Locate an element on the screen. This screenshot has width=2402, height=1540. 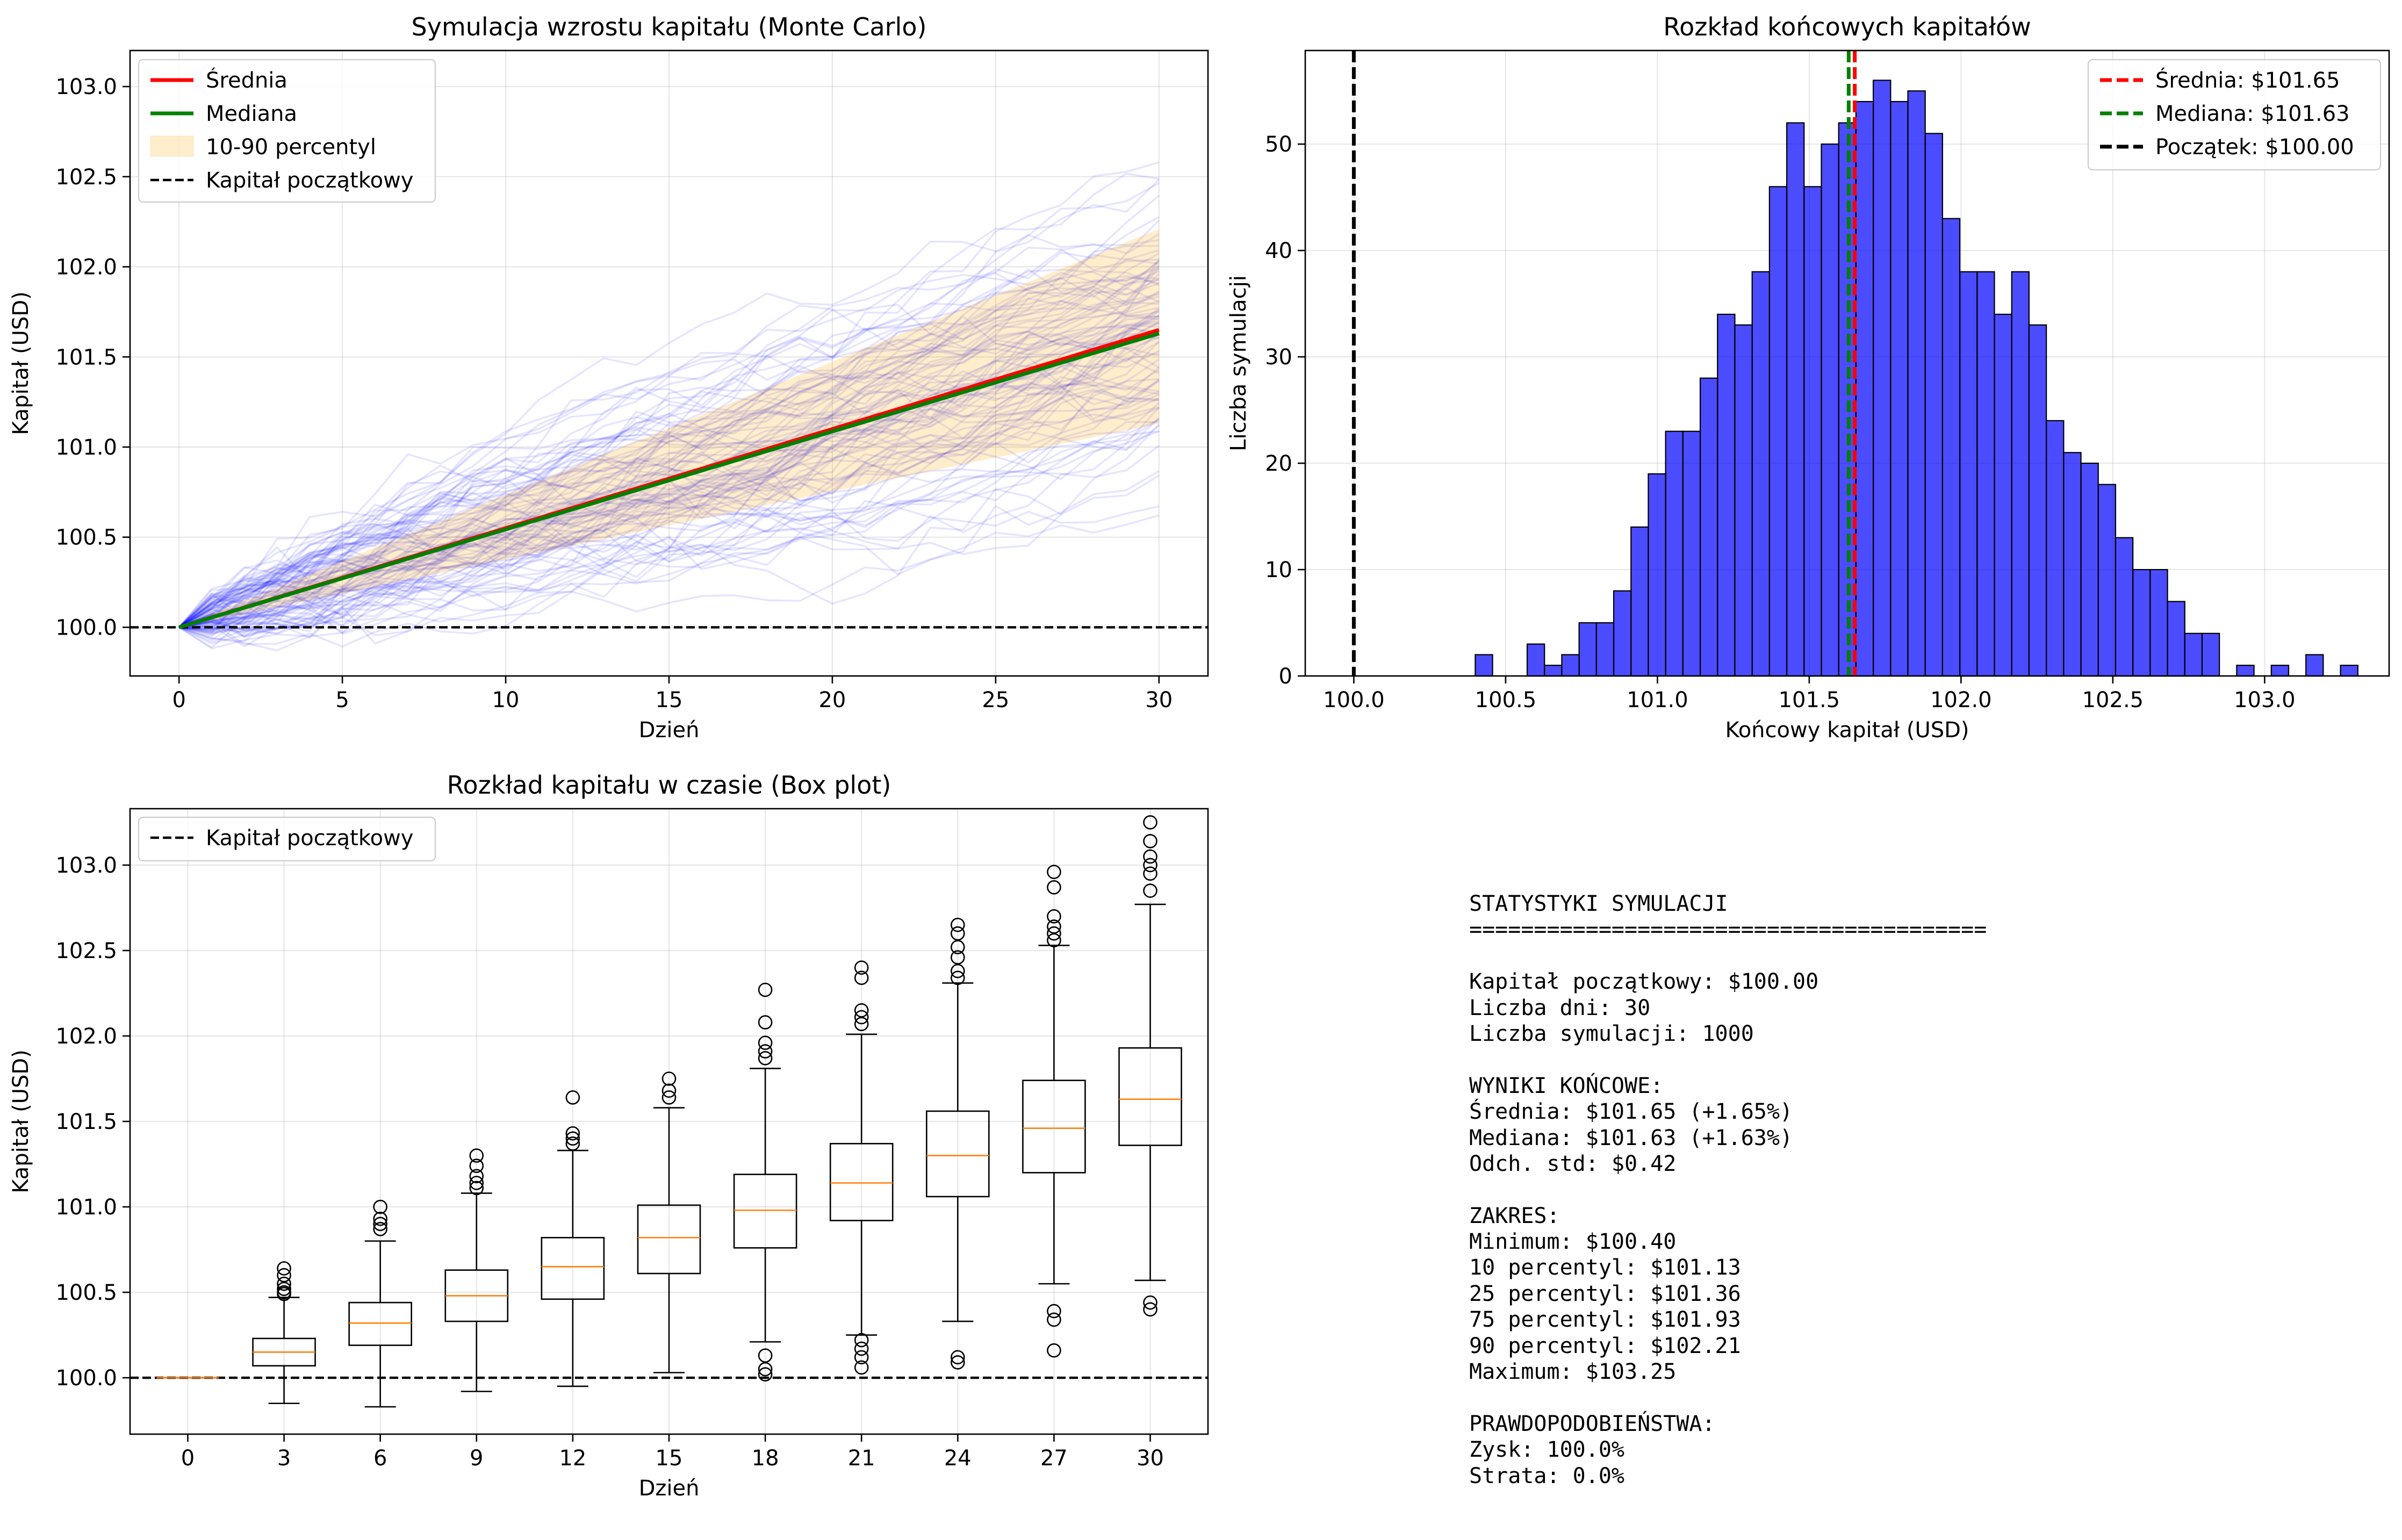
y-axis-label: Liczba symulacji is located at coordinates (1239, 363).